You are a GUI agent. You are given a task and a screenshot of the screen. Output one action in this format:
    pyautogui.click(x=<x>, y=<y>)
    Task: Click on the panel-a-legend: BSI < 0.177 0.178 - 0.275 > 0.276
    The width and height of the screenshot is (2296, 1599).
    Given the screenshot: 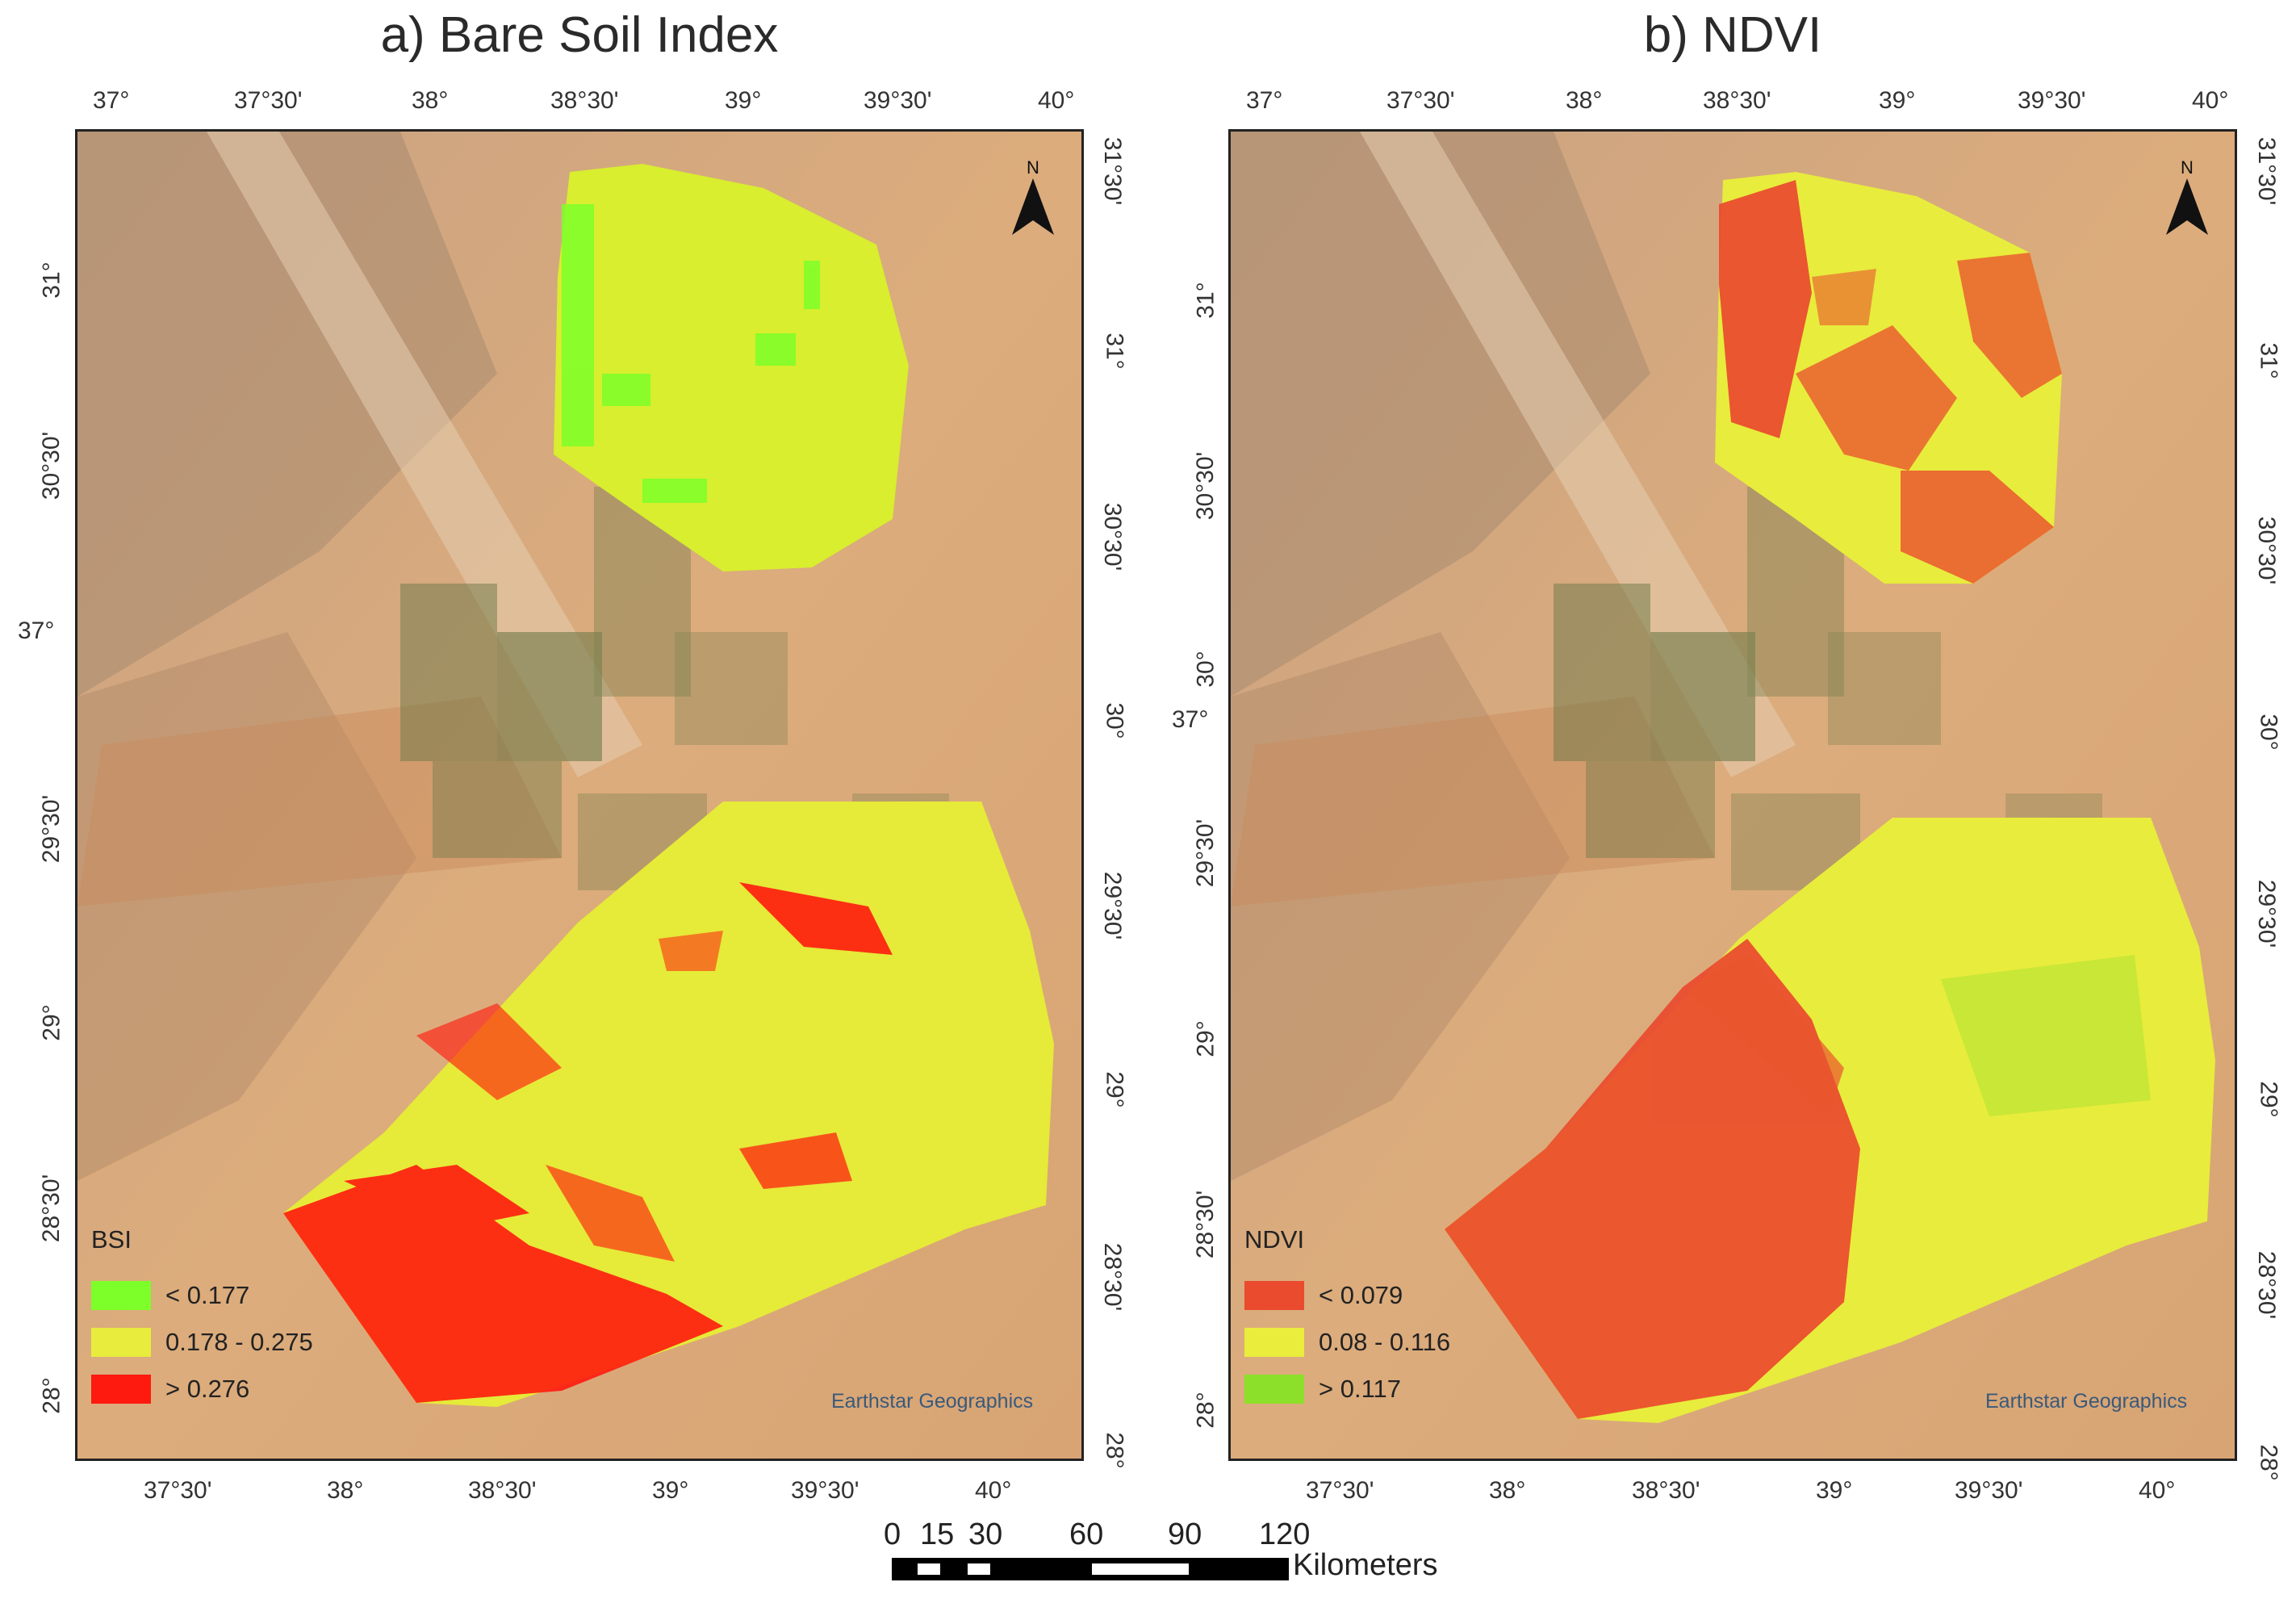 What is the action you would take?
    pyautogui.click(x=202, y=1319)
    